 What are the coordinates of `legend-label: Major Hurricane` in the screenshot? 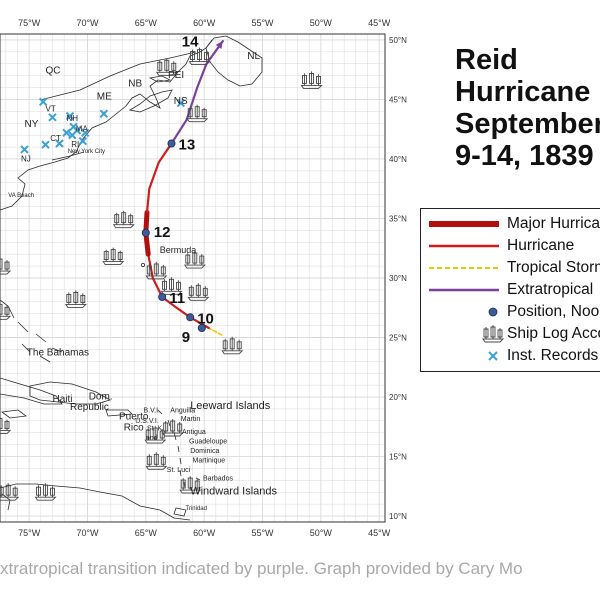 It's located at (553, 223).